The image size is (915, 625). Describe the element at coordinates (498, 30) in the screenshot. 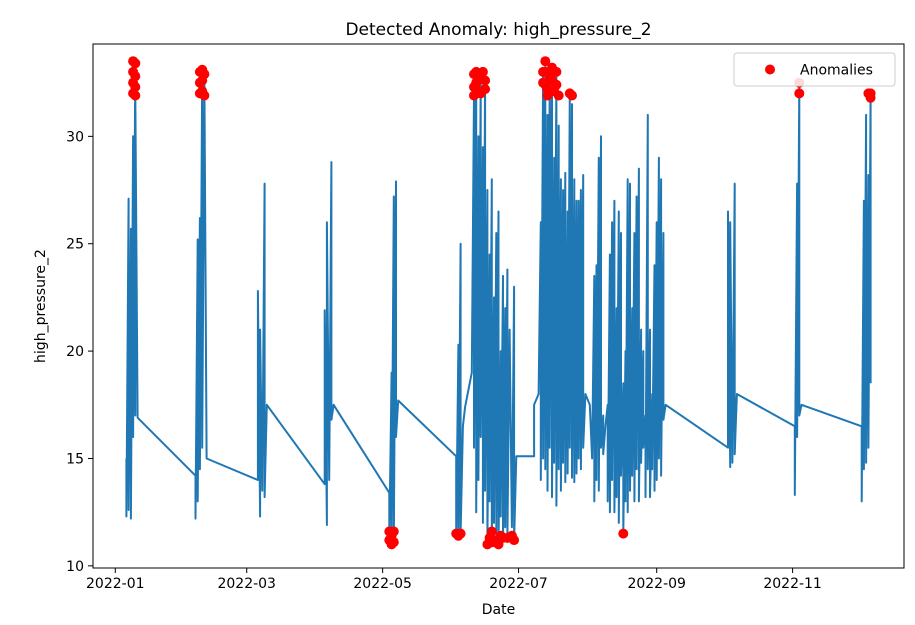

I see `chart-title: Detected Anomaly: high_pressure_2` at that location.